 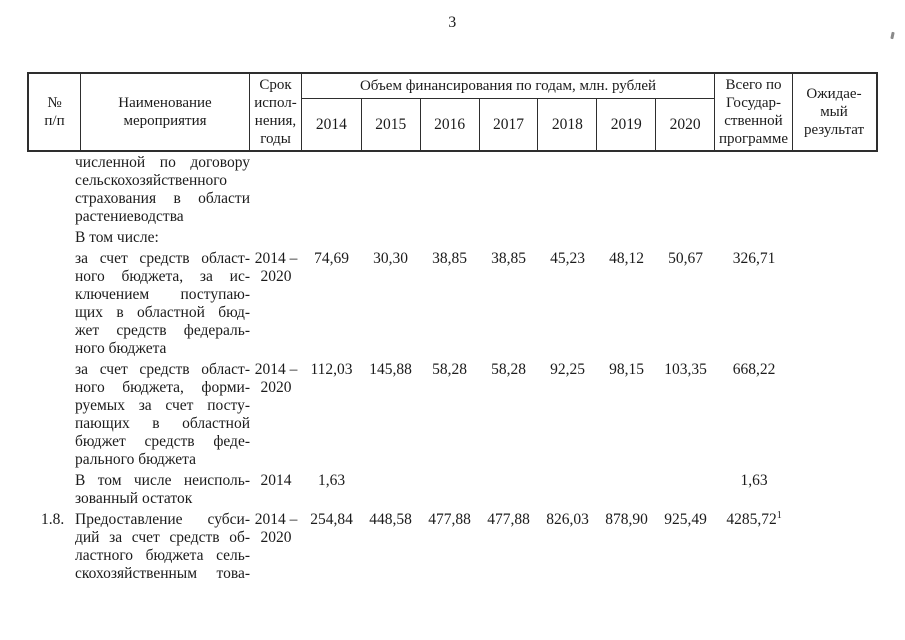 What do you see at coordinates (753, 103) in the screenshot?
I see `text-line: Государ-` at bounding box center [753, 103].